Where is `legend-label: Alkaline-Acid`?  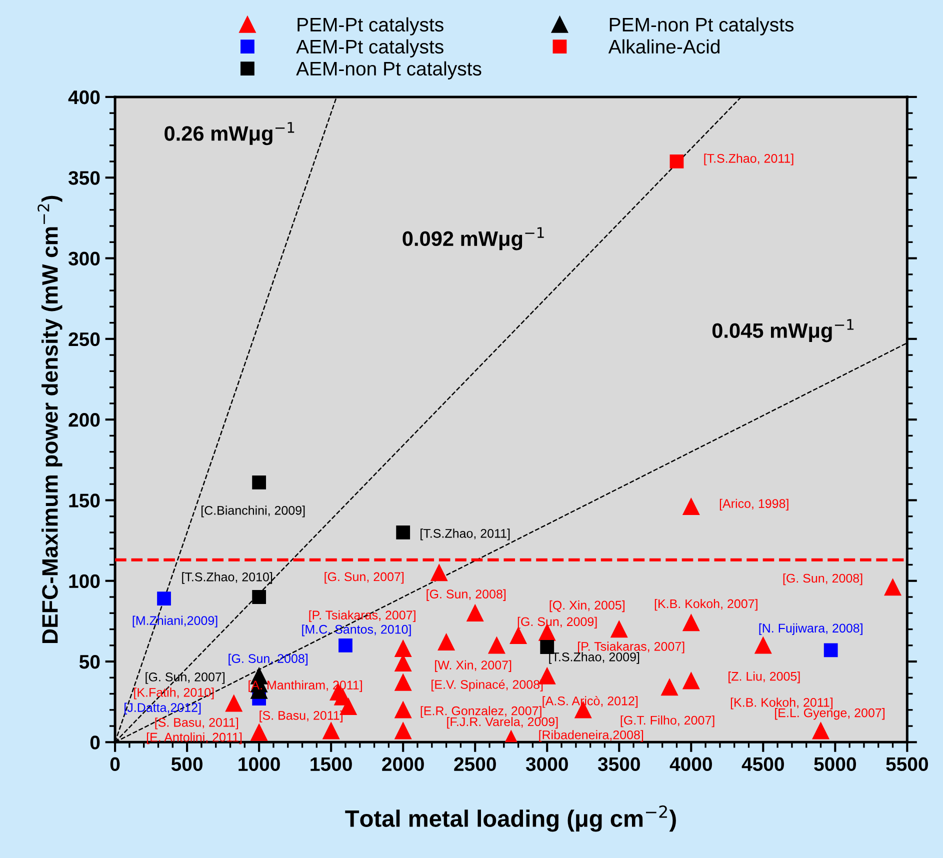
legend-label: Alkaline-Acid is located at coordinates (664, 46).